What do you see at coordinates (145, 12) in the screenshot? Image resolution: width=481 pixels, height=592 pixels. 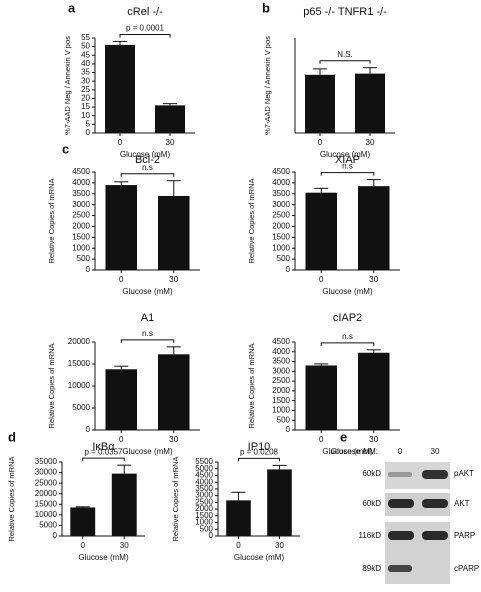 I see `chart-title: cRel -/-` at bounding box center [145, 12].